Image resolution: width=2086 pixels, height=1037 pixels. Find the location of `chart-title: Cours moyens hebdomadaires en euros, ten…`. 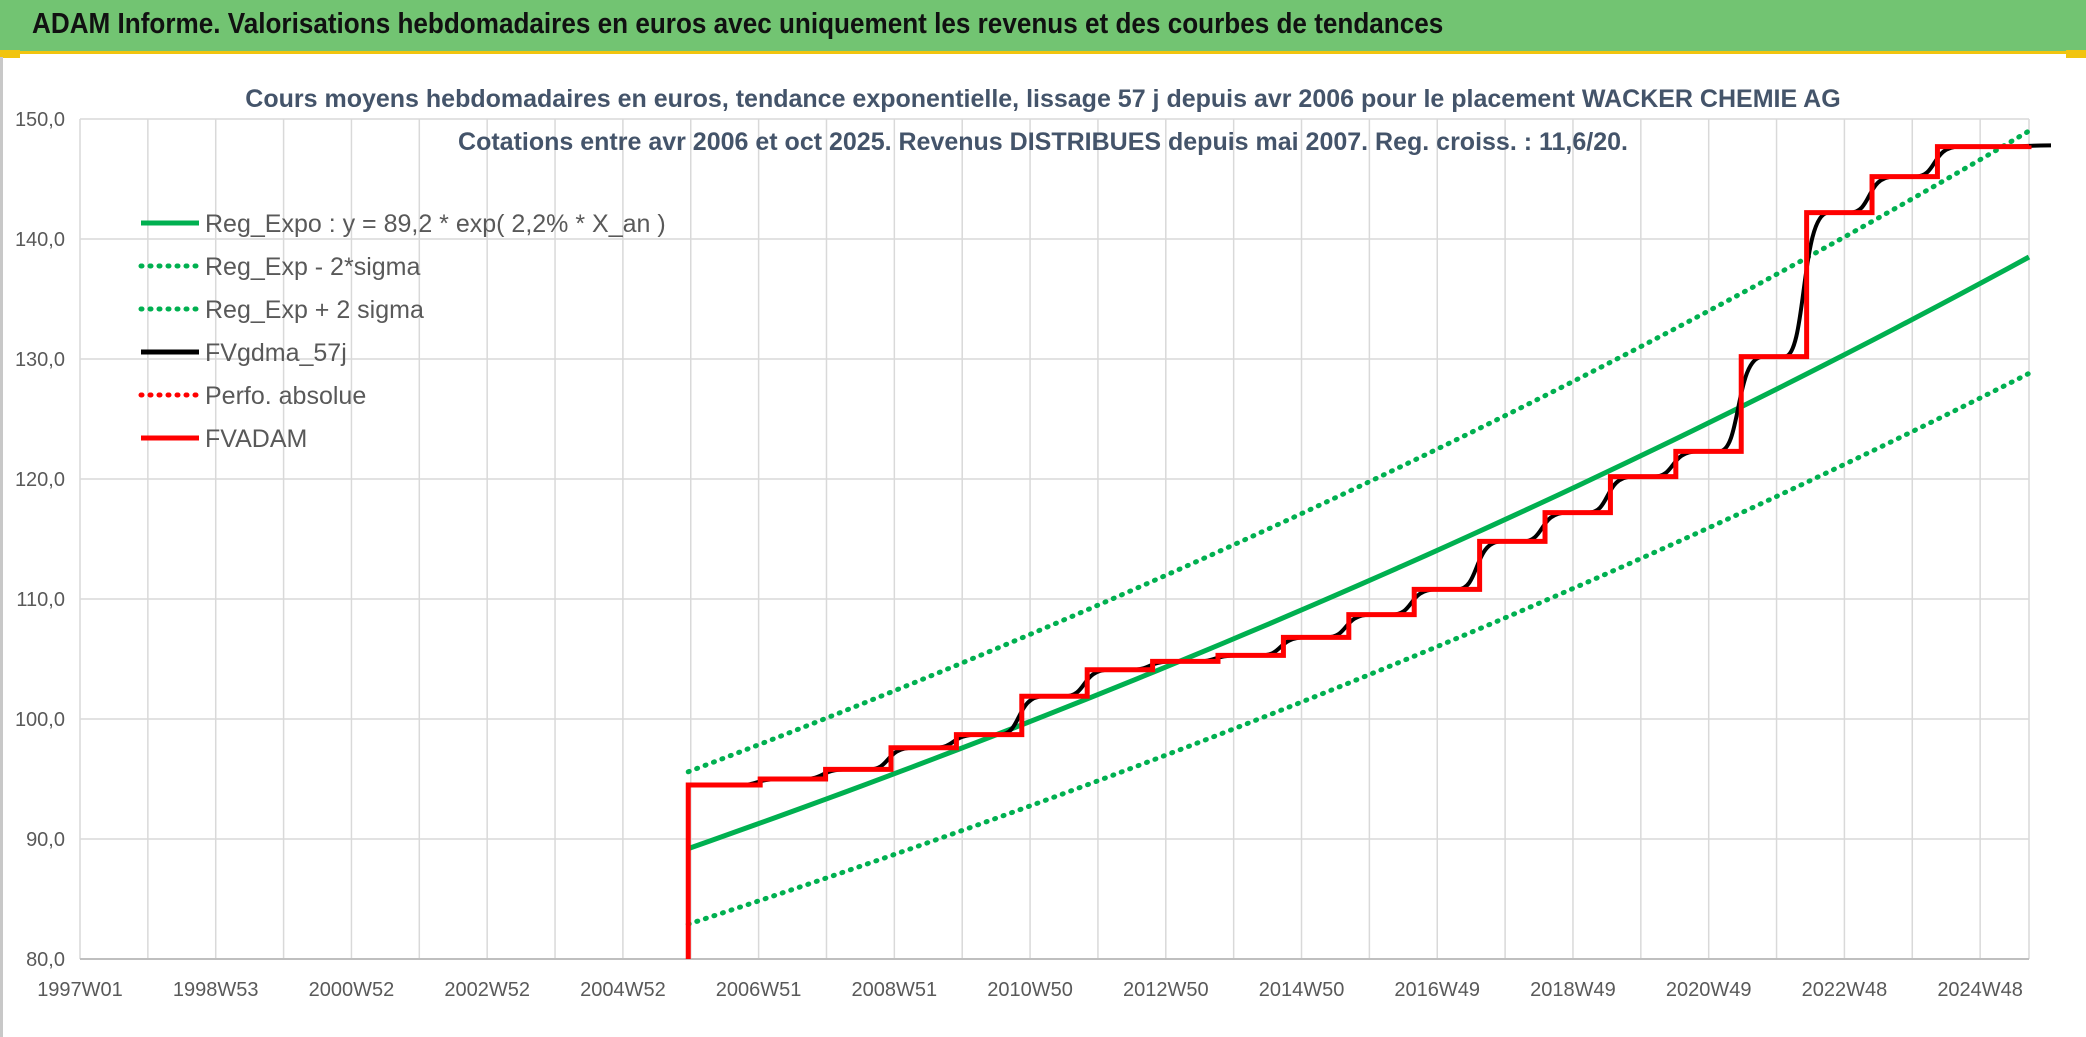

chart-title: Cours moyens hebdomadaires en euros, ten… is located at coordinates (1042, 99).